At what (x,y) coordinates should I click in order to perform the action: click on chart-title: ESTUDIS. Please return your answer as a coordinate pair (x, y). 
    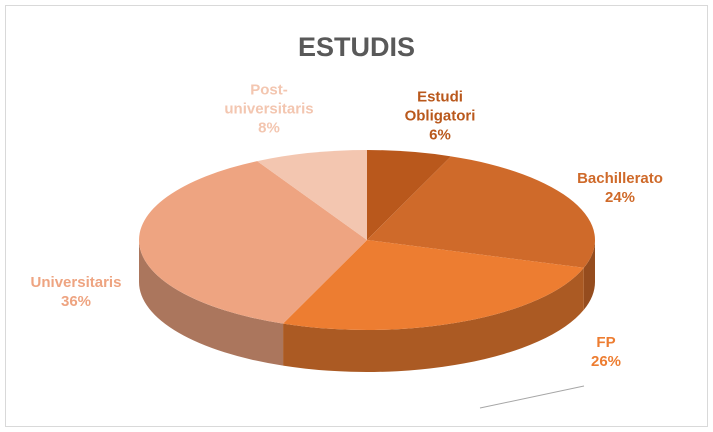
    Looking at the image, I should click on (356, 47).